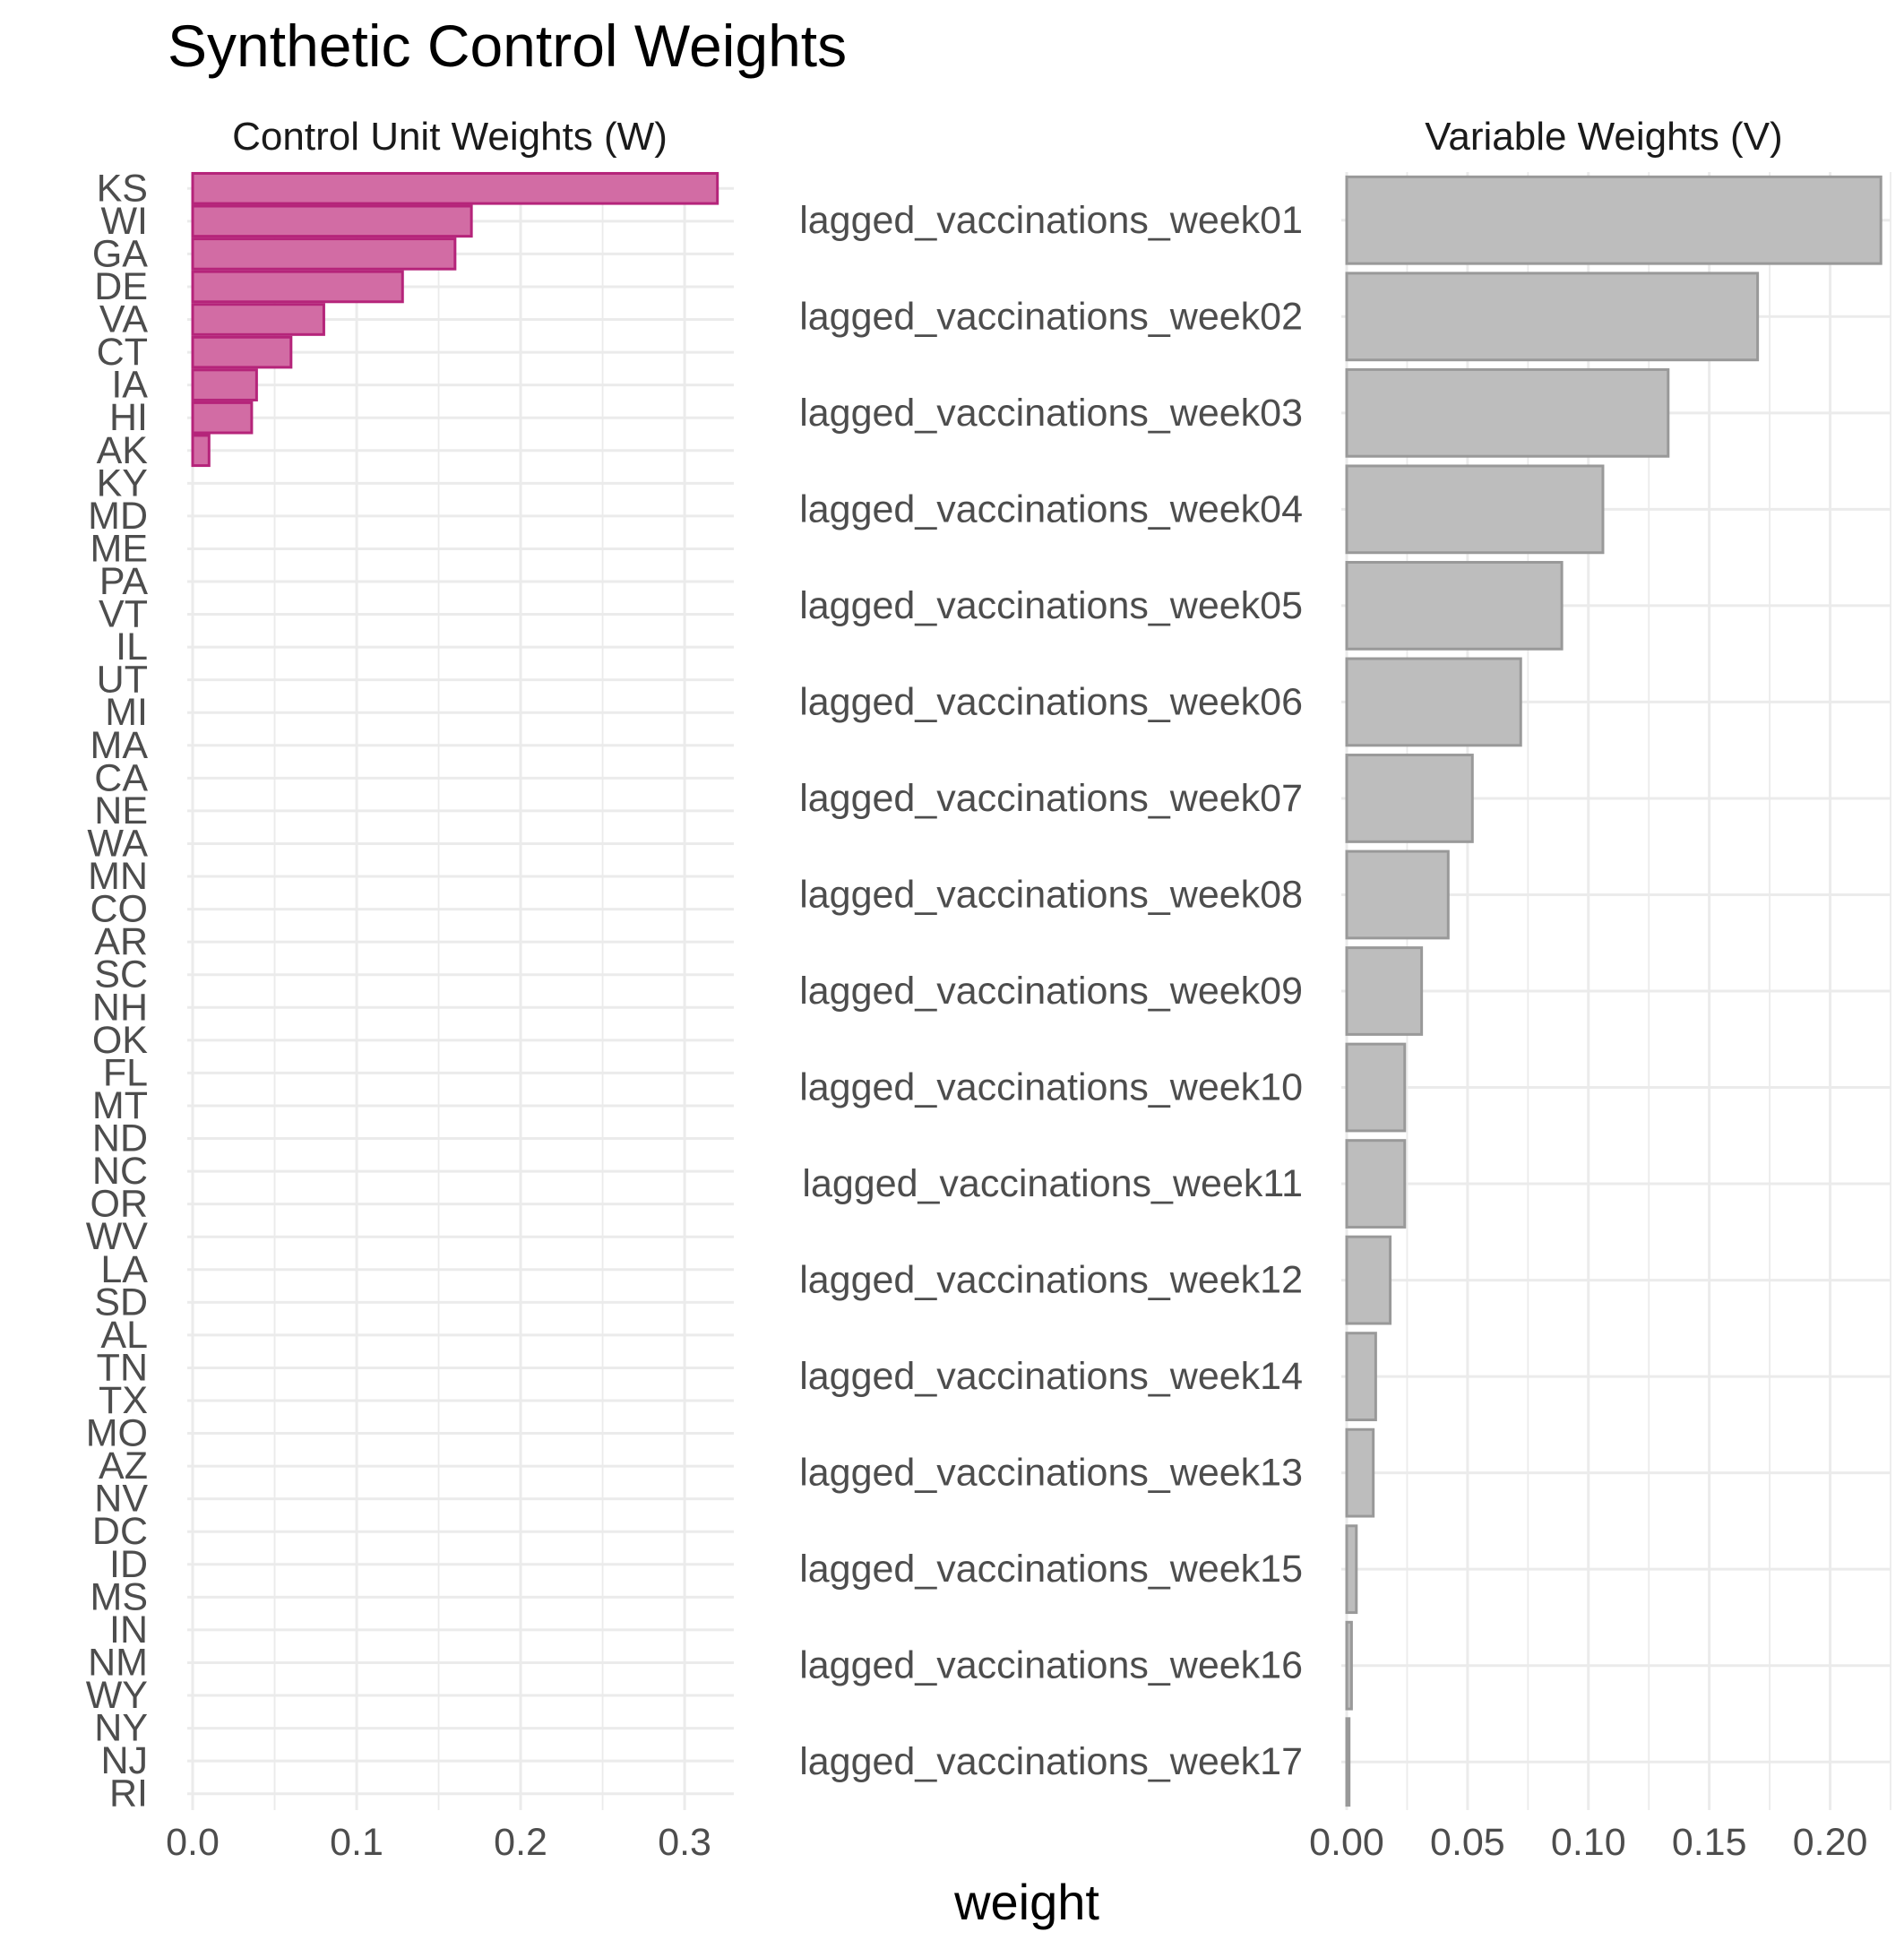 This screenshot has height=1949, width=1904. I want to click on y-tick-label: AL, so click(124, 1335).